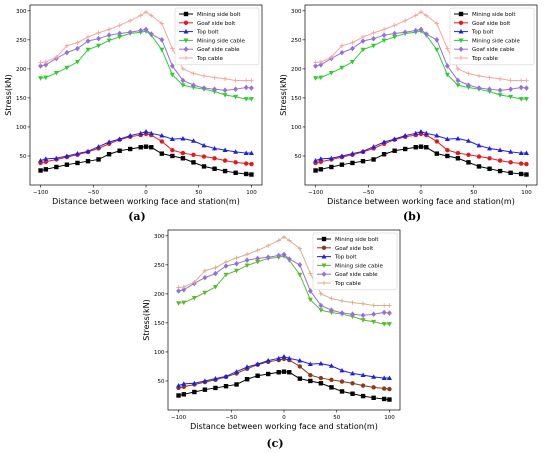  I want to click on panel-label-a: (a), so click(137, 216).